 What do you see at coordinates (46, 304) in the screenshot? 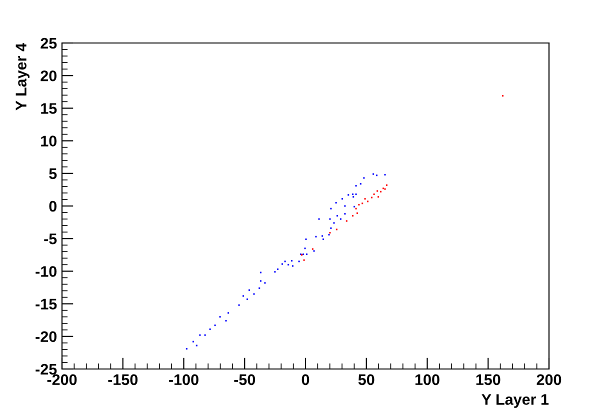
I see `y-tick-label: -15` at bounding box center [46, 304].